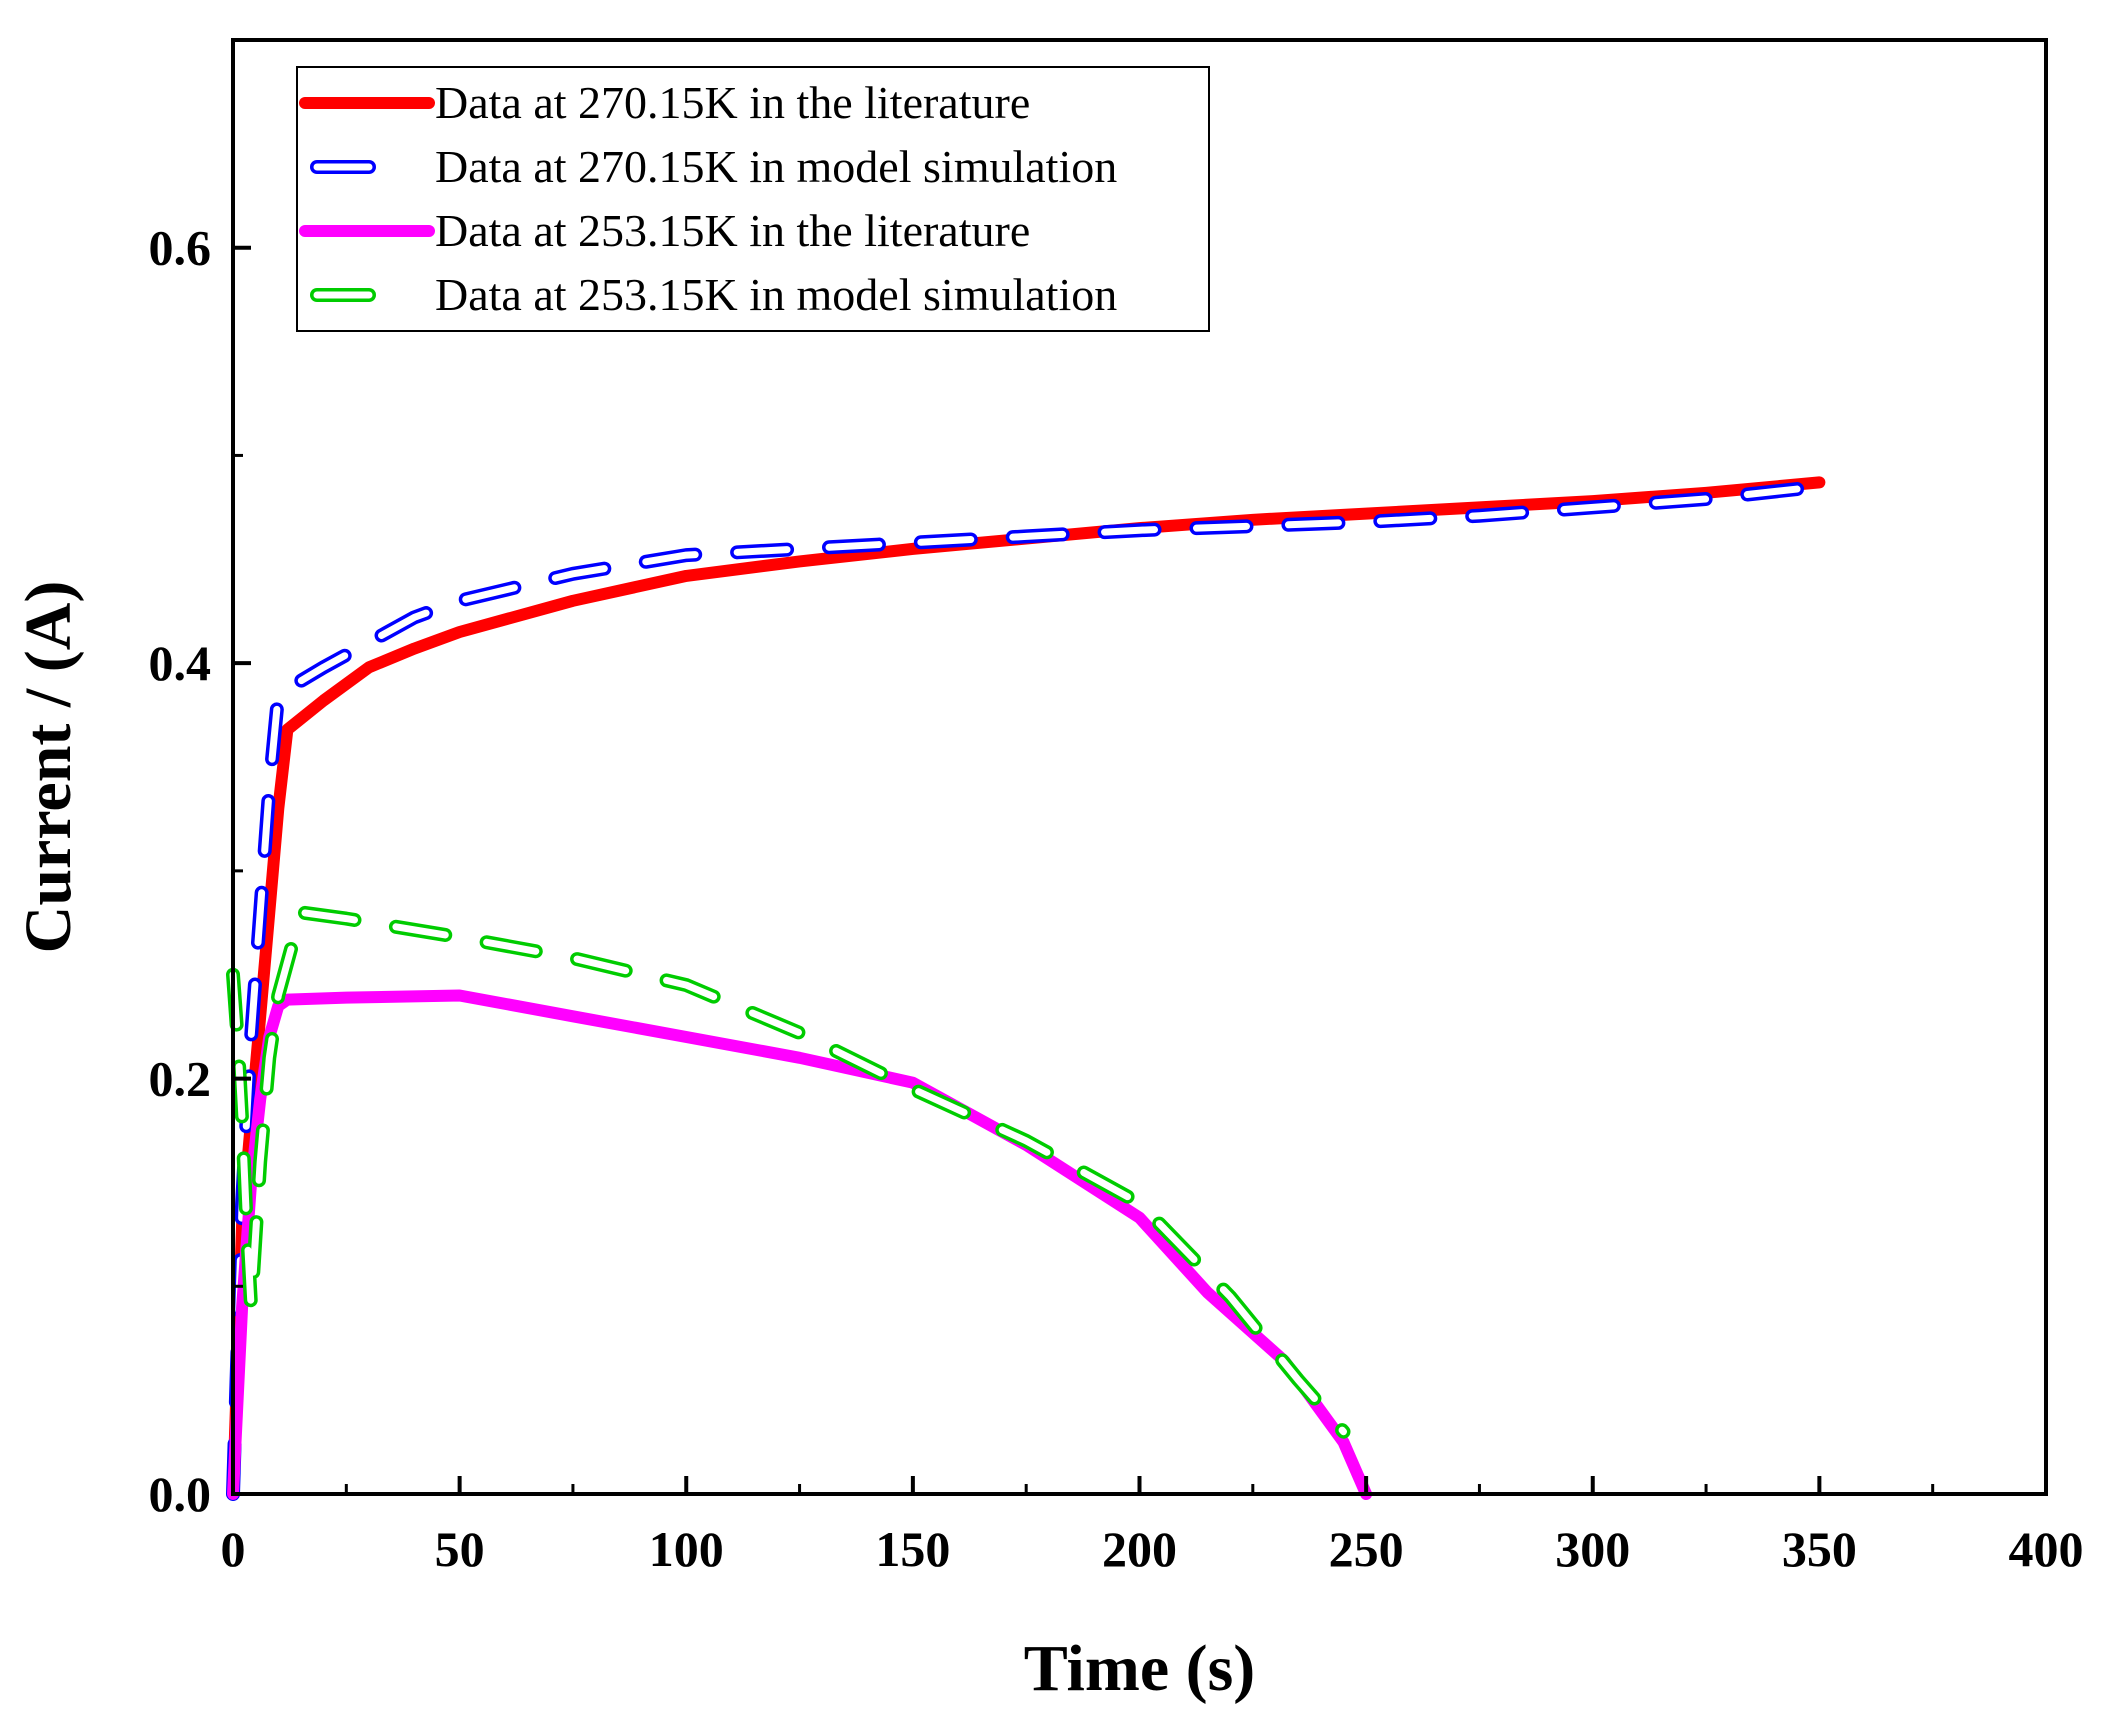  Describe the element at coordinates (1140, 1668) in the screenshot. I see `x-axis-title: Time (s)` at that location.